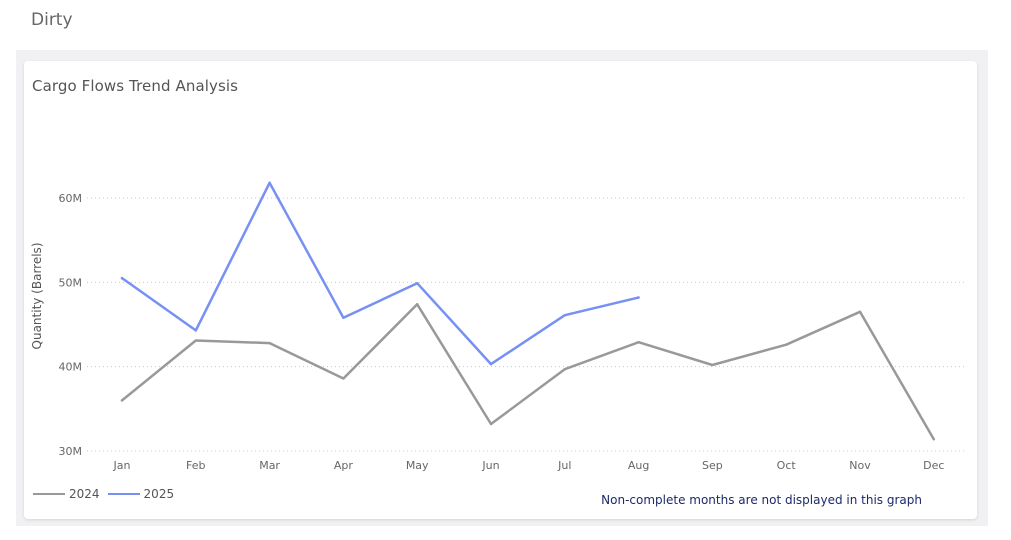 The image size is (1011, 540). I want to click on x-tick-label-oct: Oct, so click(787, 465).